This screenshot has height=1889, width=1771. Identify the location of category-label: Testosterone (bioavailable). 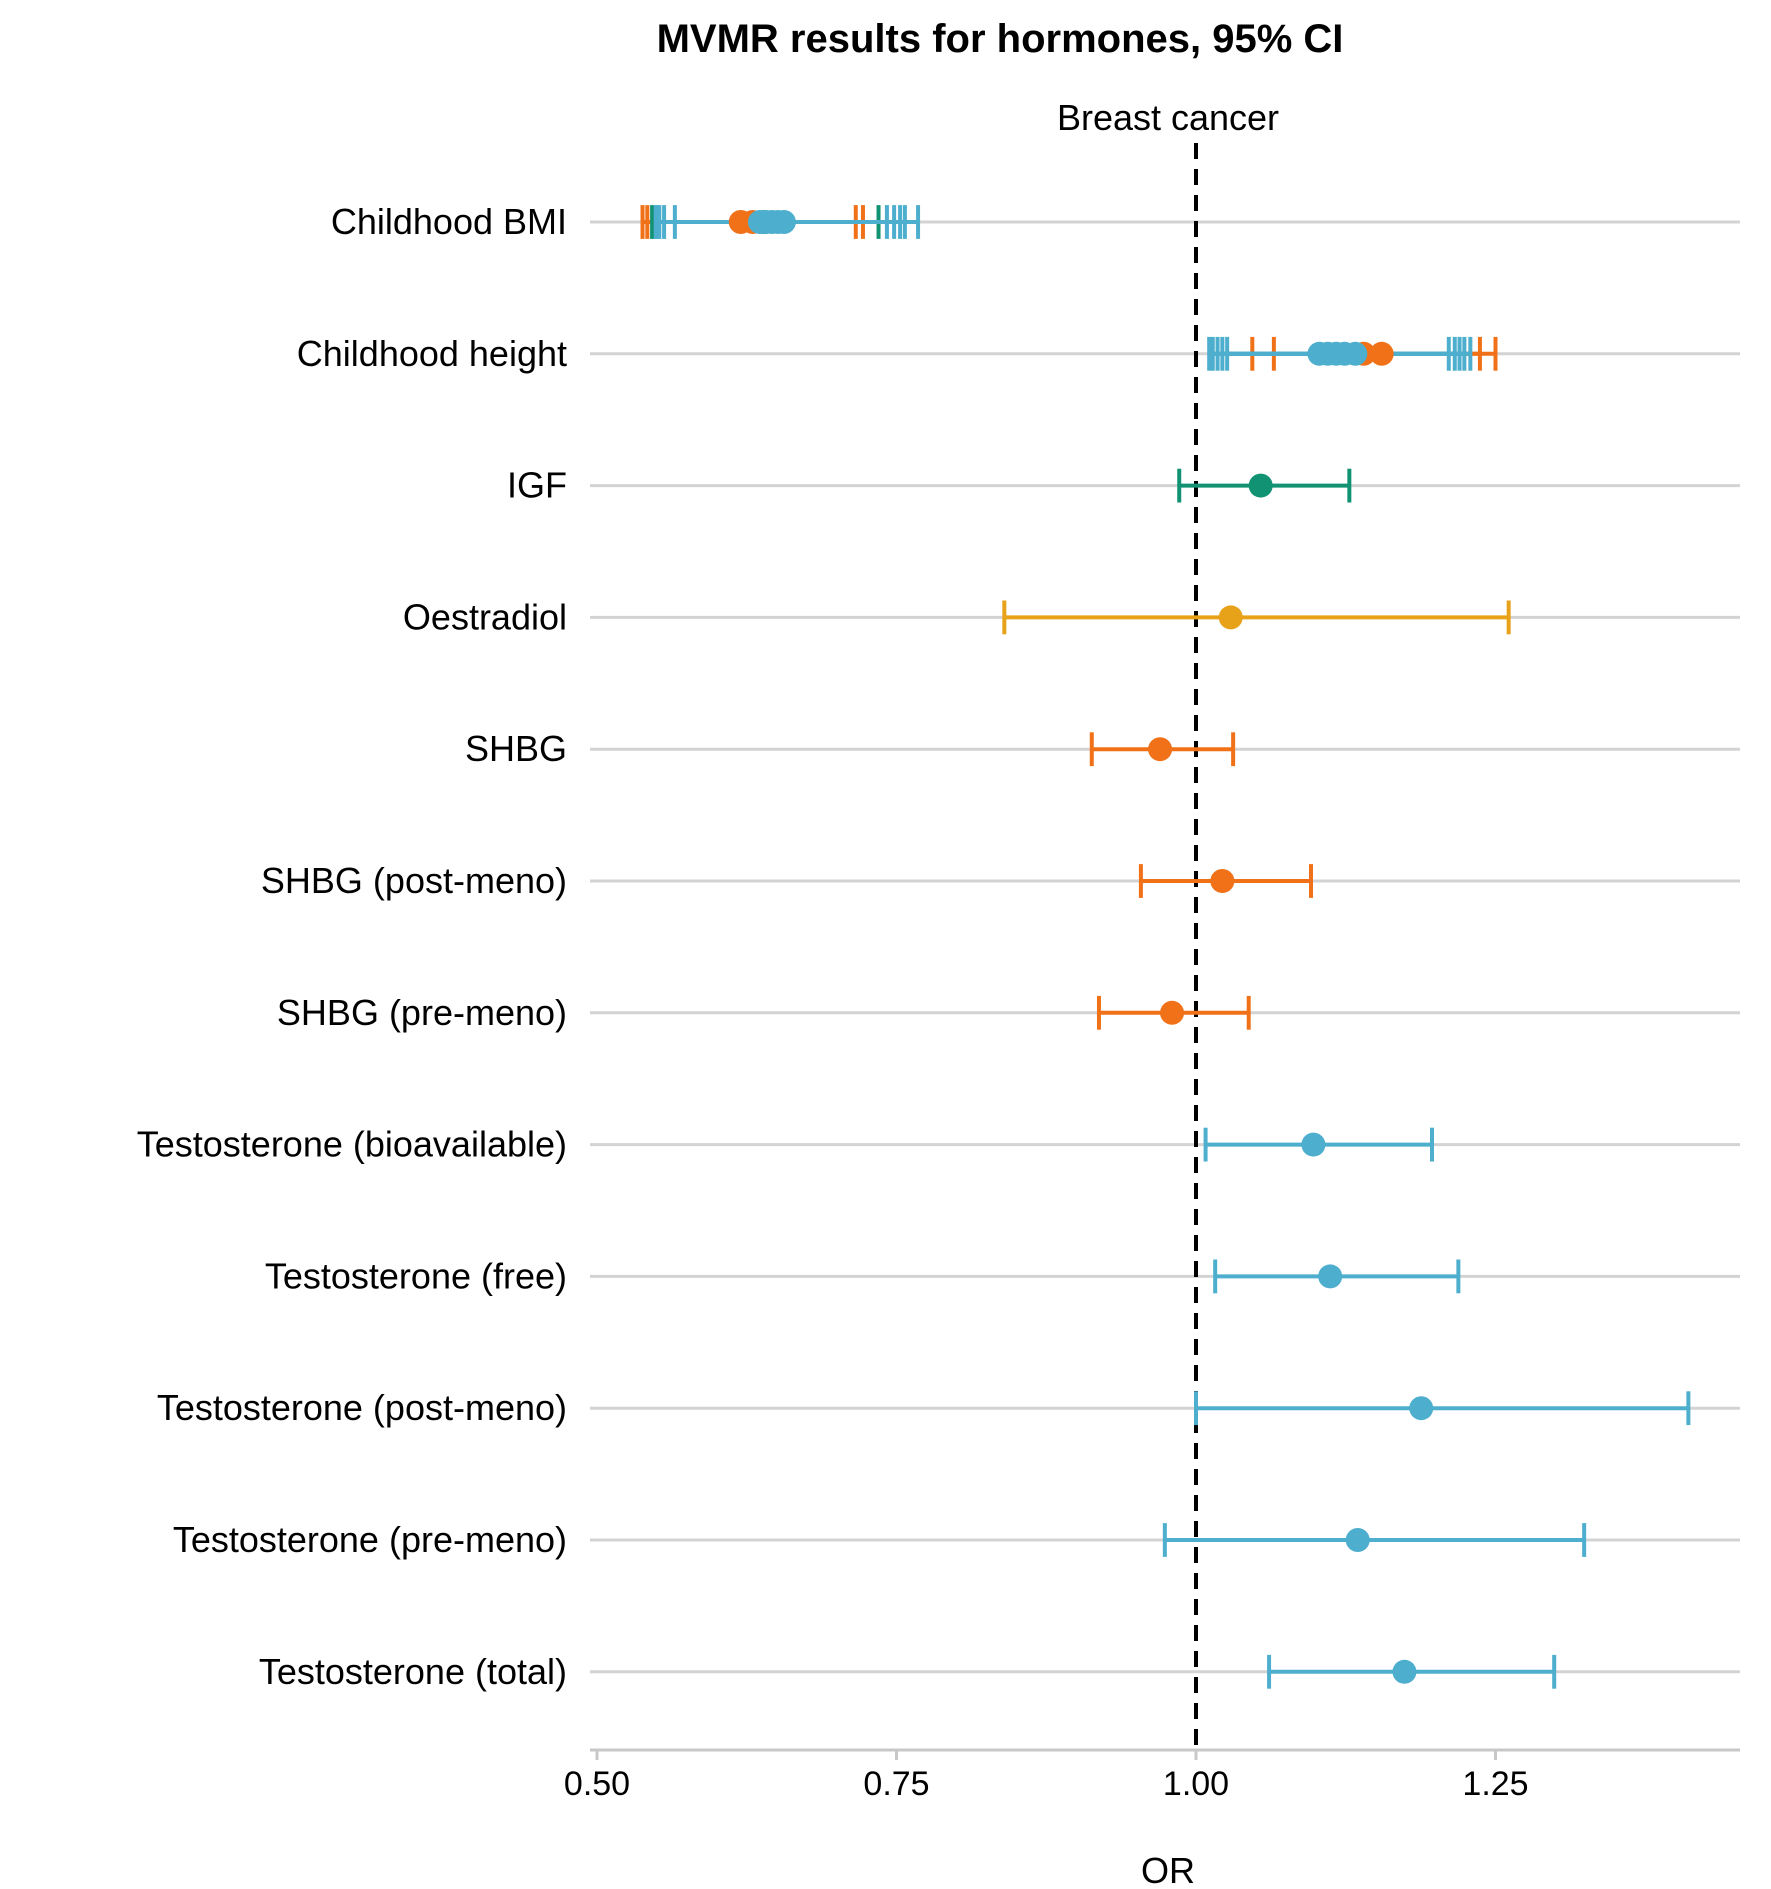
(352, 1144).